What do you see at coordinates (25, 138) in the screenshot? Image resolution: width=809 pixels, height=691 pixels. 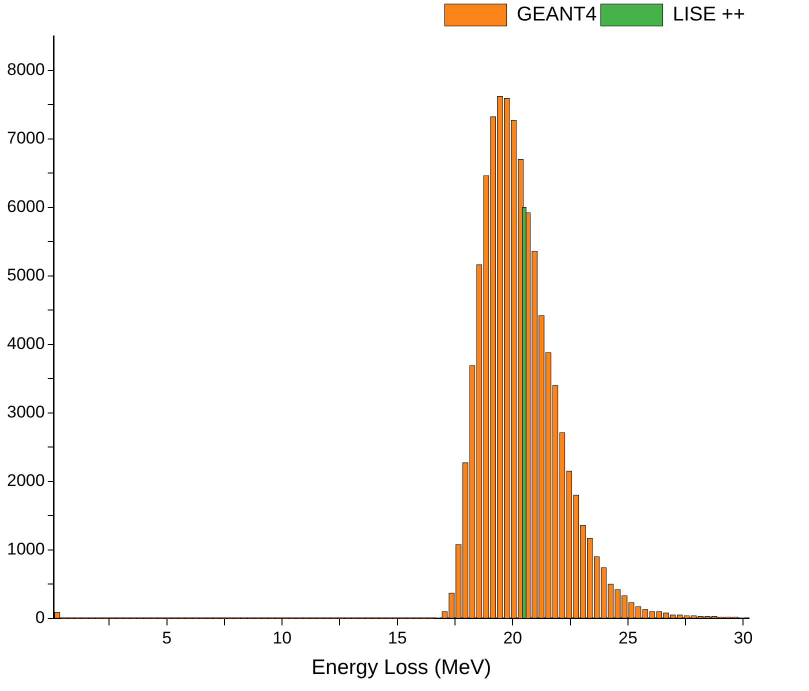 I see `y-tick-label: 7000` at bounding box center [25, 138].